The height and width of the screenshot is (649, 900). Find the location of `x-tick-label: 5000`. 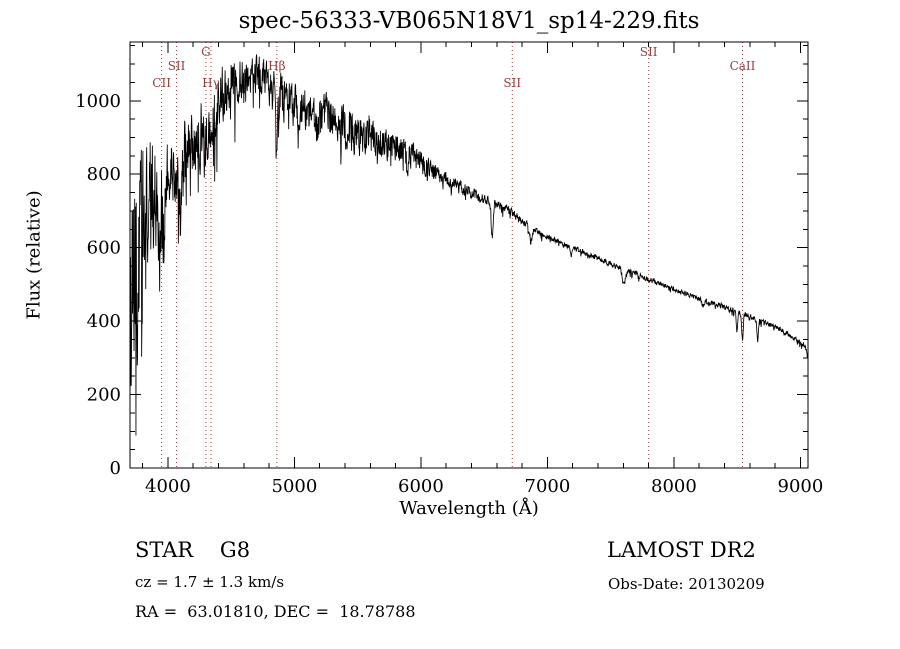

x-tick-label: 5000 is located at coordinates (295, 486).